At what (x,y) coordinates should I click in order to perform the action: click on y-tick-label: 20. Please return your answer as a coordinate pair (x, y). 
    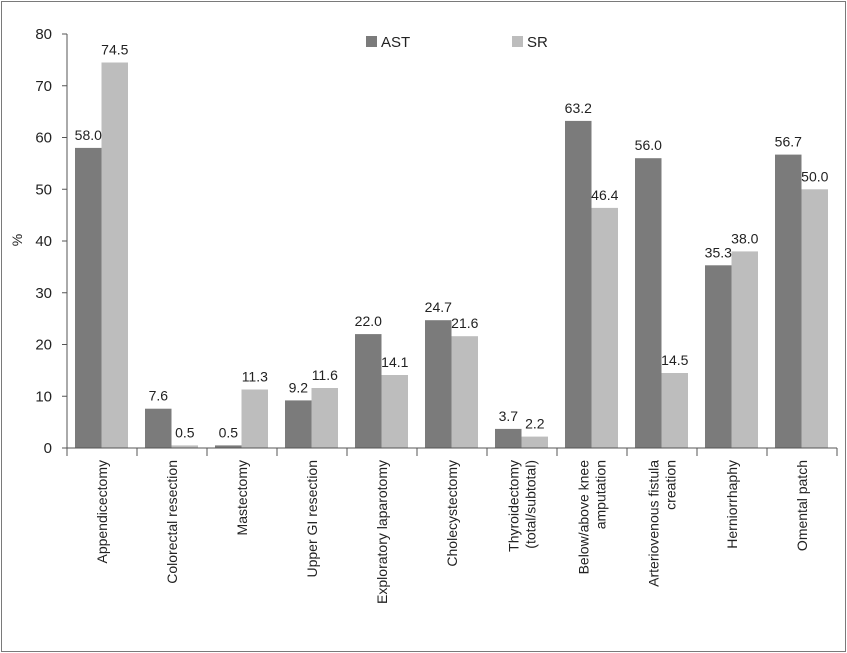
    Looking at the image, I should click on (43, 345).